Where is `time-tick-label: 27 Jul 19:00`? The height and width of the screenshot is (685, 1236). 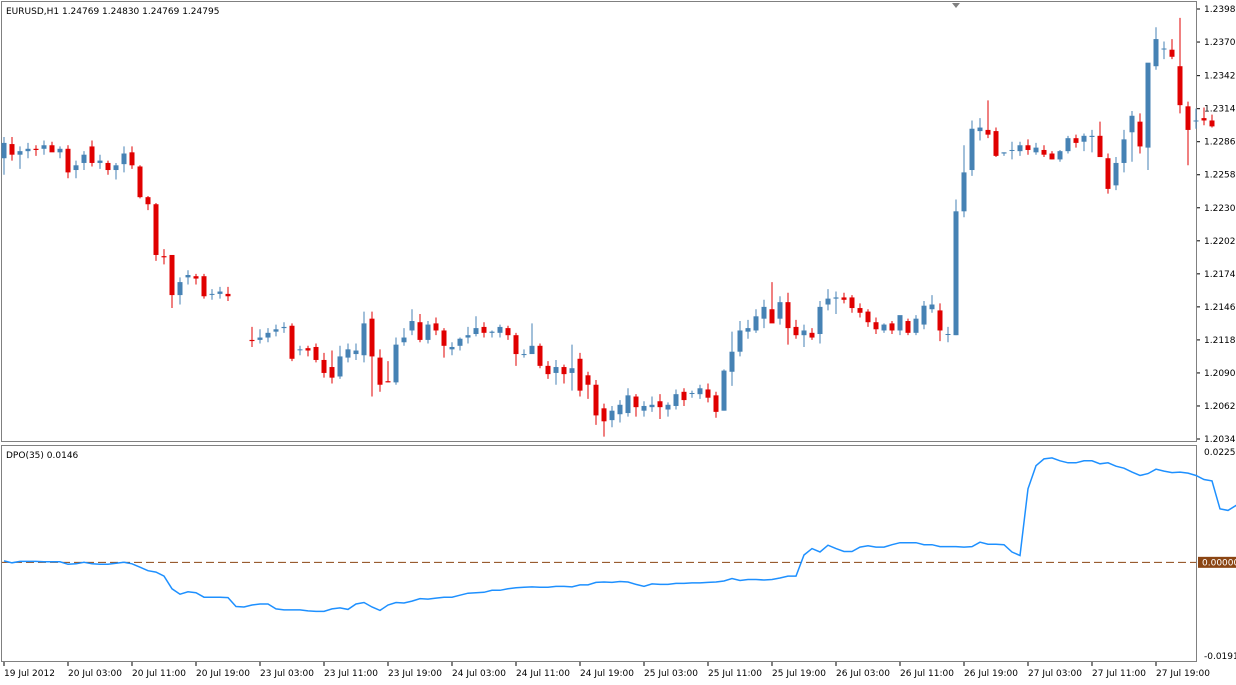 time-tick-label: 27 Jul 19:00 is located at coordinates (1183, 674).